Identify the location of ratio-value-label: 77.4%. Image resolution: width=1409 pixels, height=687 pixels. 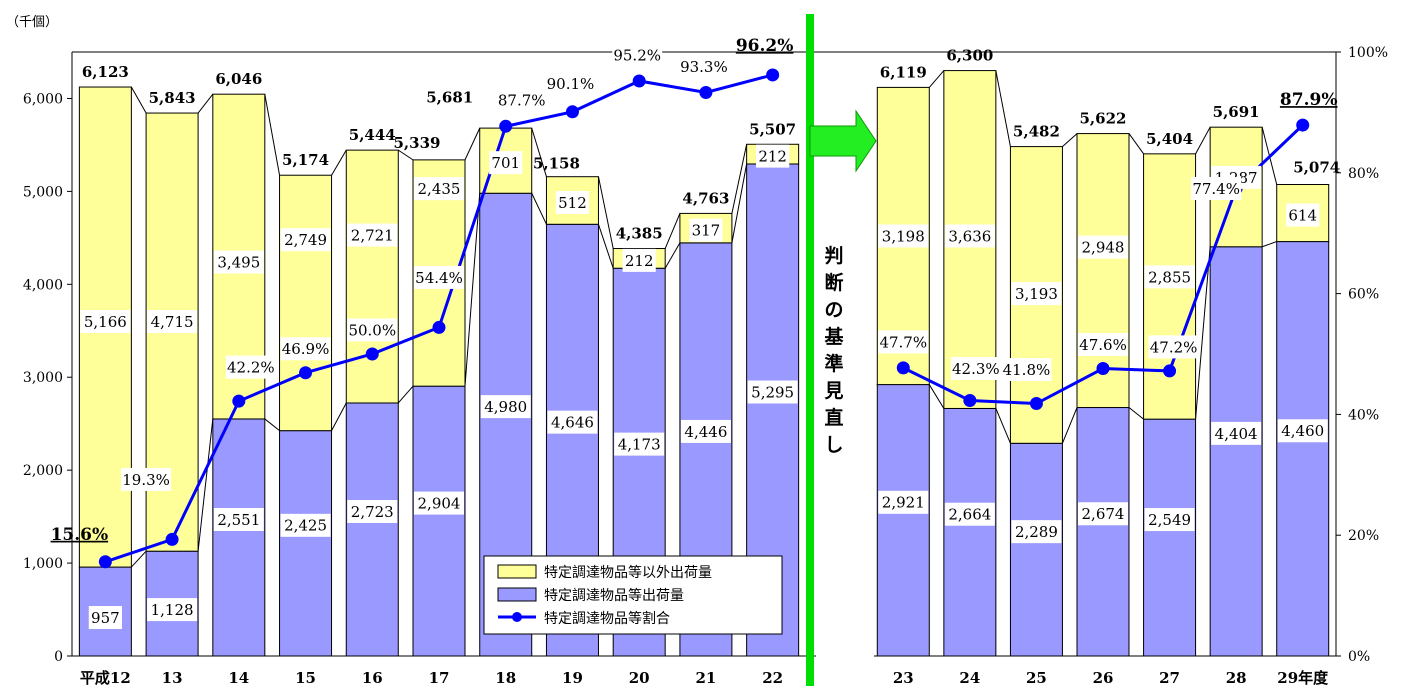
(1216, 189).